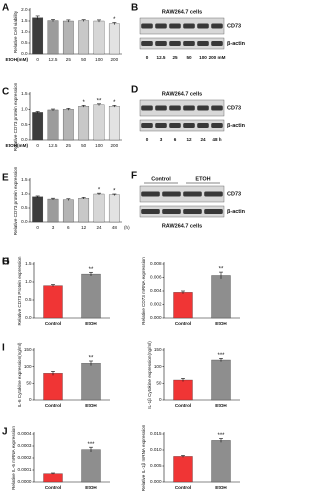 The width and height of the screenshot is (320, 500). I want to click on y-tick-label: 0.010, so click(156, 449).